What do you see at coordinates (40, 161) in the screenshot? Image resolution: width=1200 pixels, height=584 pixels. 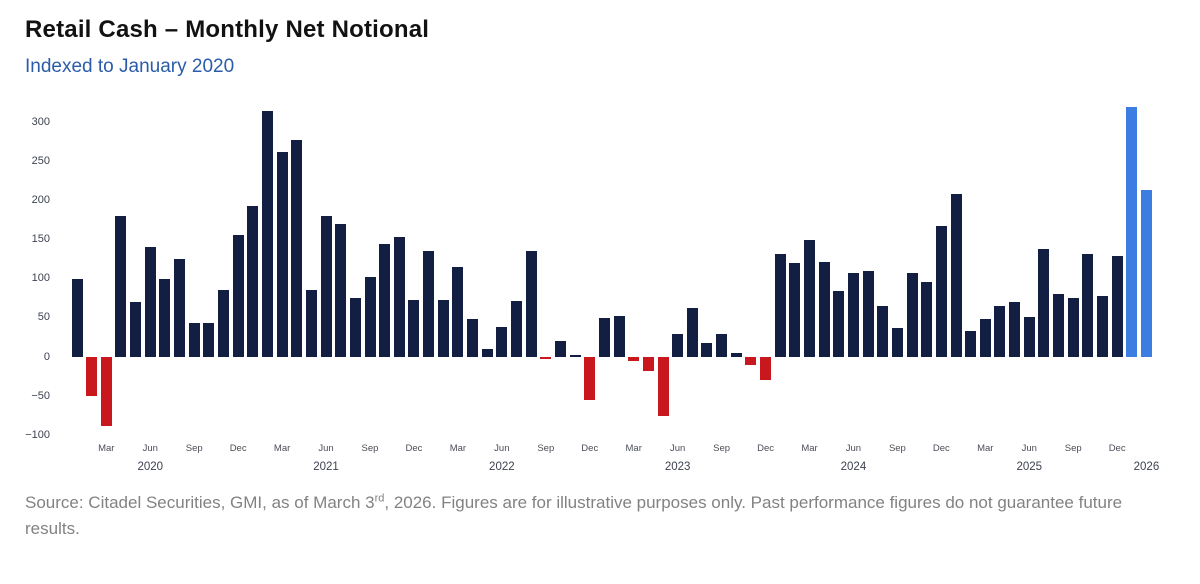 I see `y-axis-tick-label: 250` at bounding box center [40, 161].